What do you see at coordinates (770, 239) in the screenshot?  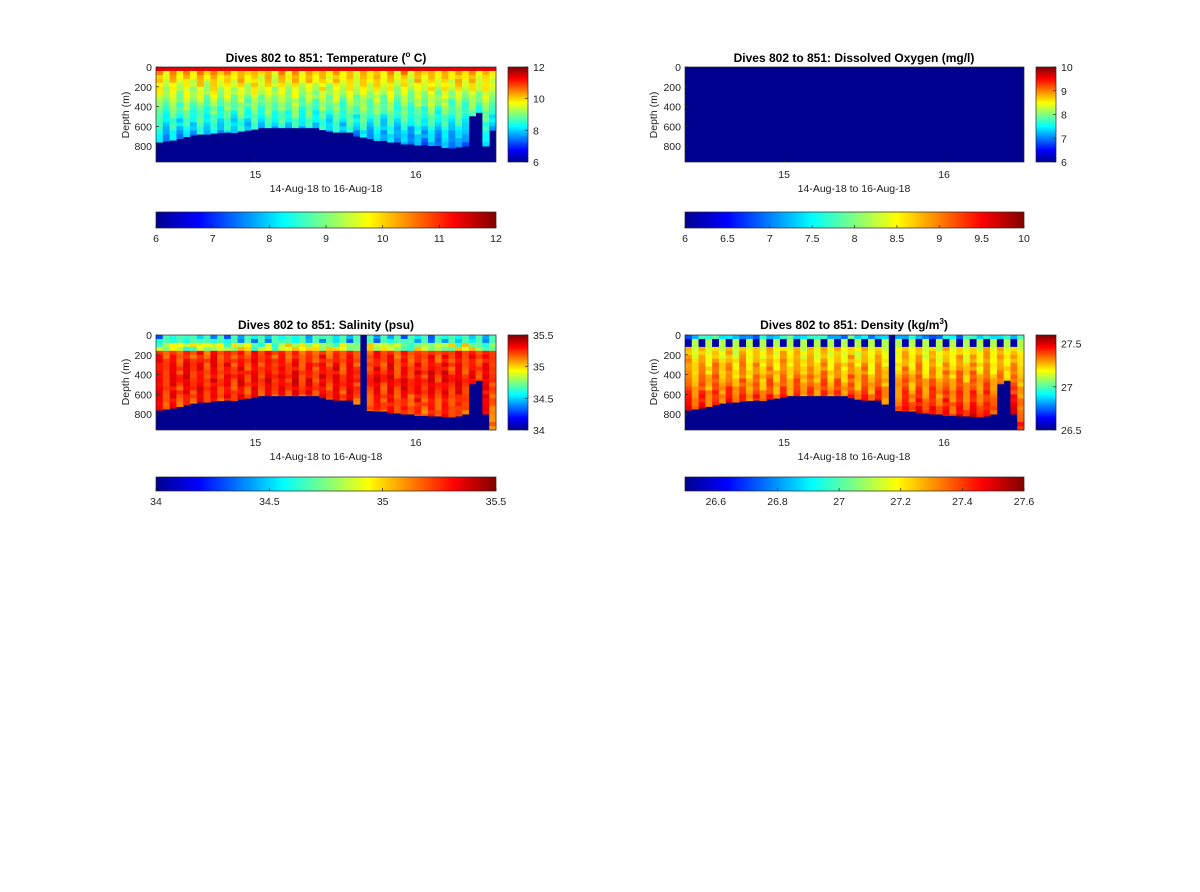 I see `bottom-colorbar-tick-label: 7` at bounding box center [770, 239].